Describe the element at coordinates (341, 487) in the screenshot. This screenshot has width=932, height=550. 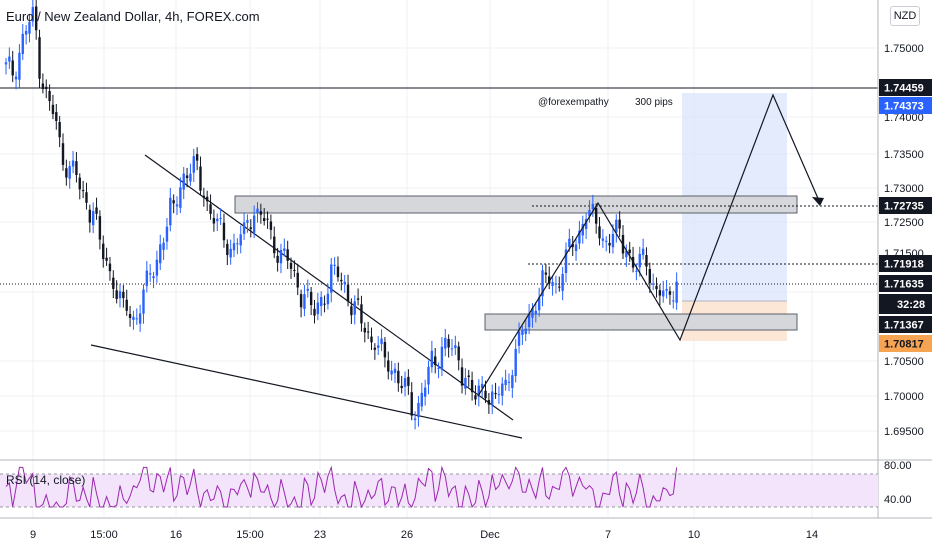
I see `rsi-line` at that location.